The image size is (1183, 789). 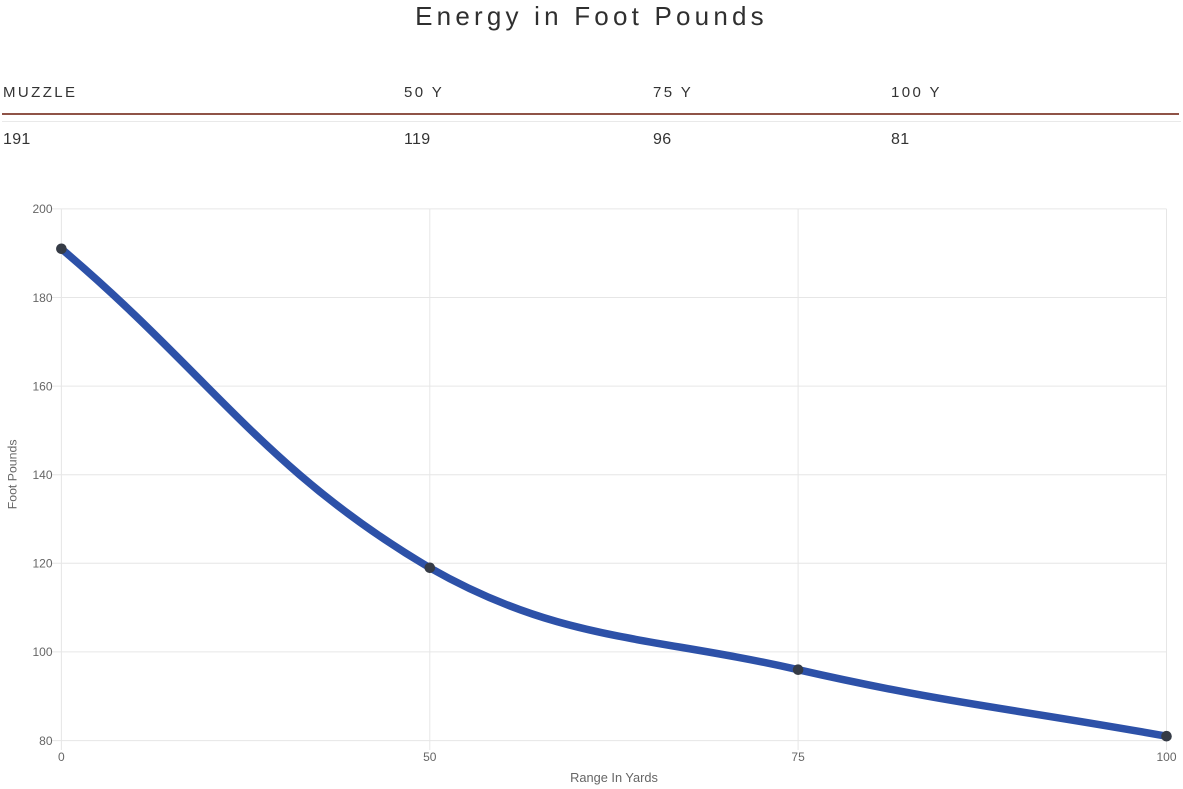 I want to click on svg-text: 80, so click(x=46, y=741).